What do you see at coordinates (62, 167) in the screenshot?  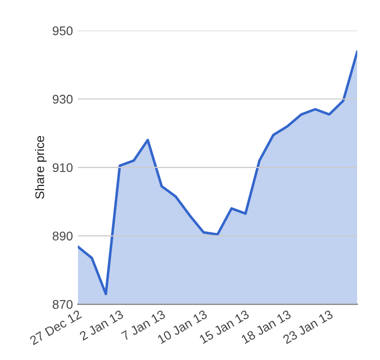 I see `y-tick-label: 910` at bounding box center [62, 167].